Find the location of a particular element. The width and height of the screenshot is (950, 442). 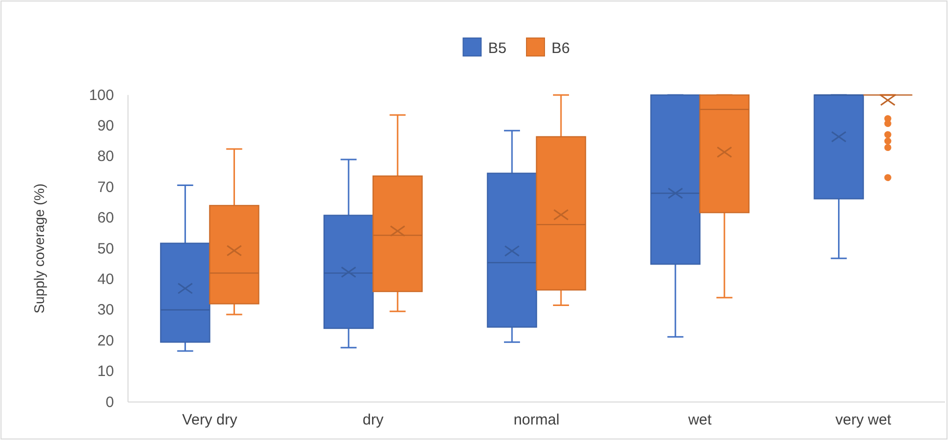

x-tick-label: normal is located at coordinates (537, 420).